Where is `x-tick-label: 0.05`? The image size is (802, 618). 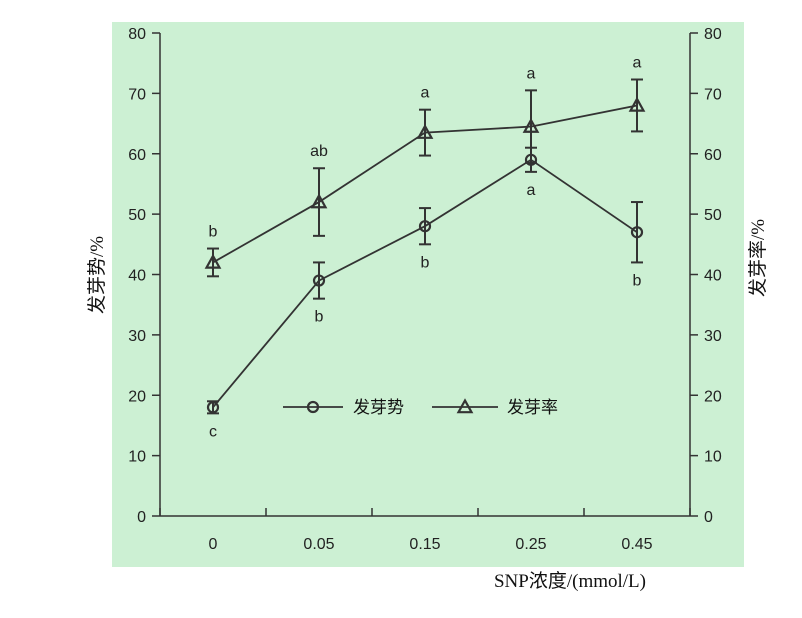 x-tick-label: 0.05 is located at coordinates (318, 544).